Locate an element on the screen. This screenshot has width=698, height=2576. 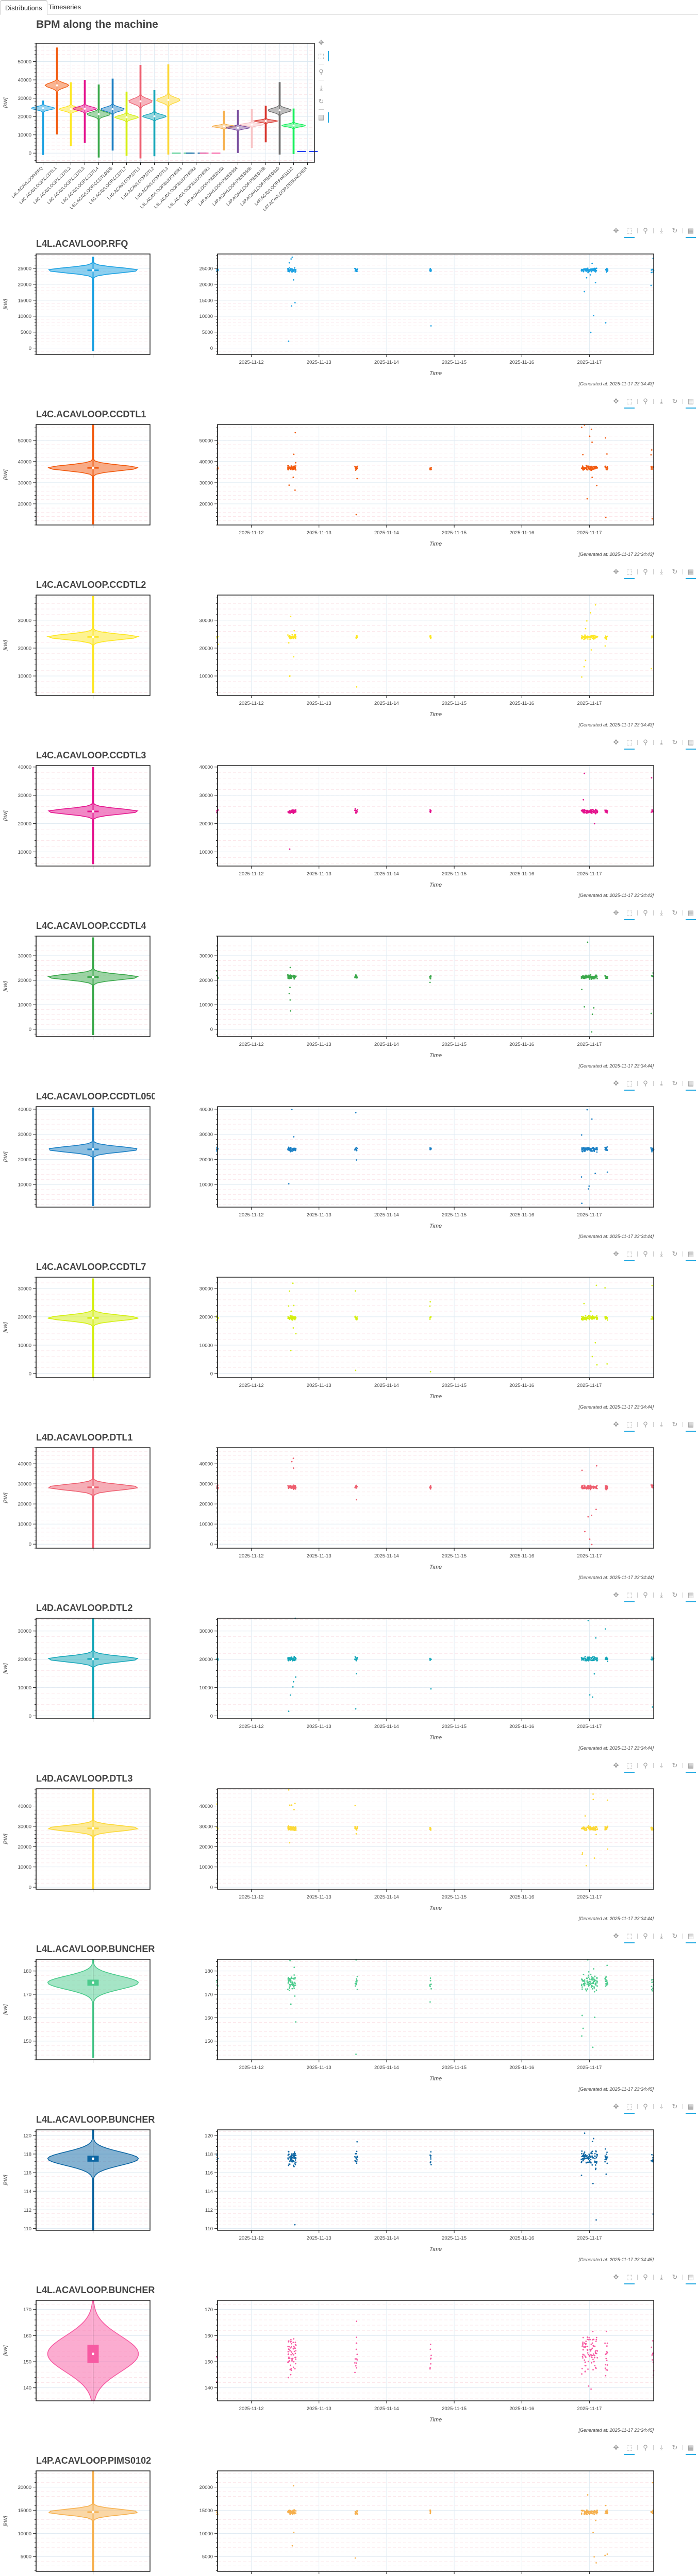
violin-l4d-acavloop-dtl1 is located at coordinates (140, 111).